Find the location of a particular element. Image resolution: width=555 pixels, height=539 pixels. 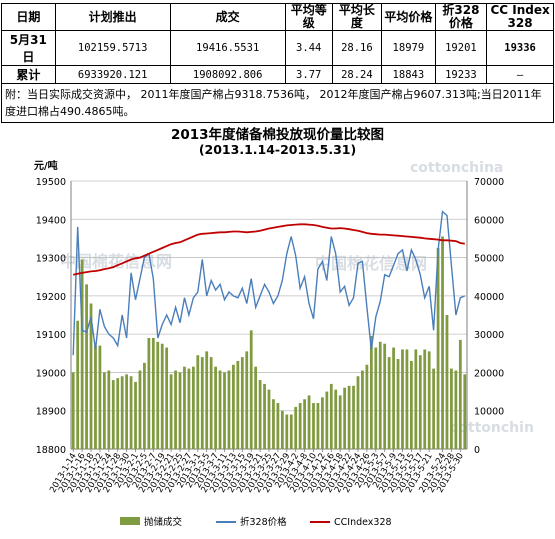

y2-tick-label: 50000 is located at coordinates (489, 259).